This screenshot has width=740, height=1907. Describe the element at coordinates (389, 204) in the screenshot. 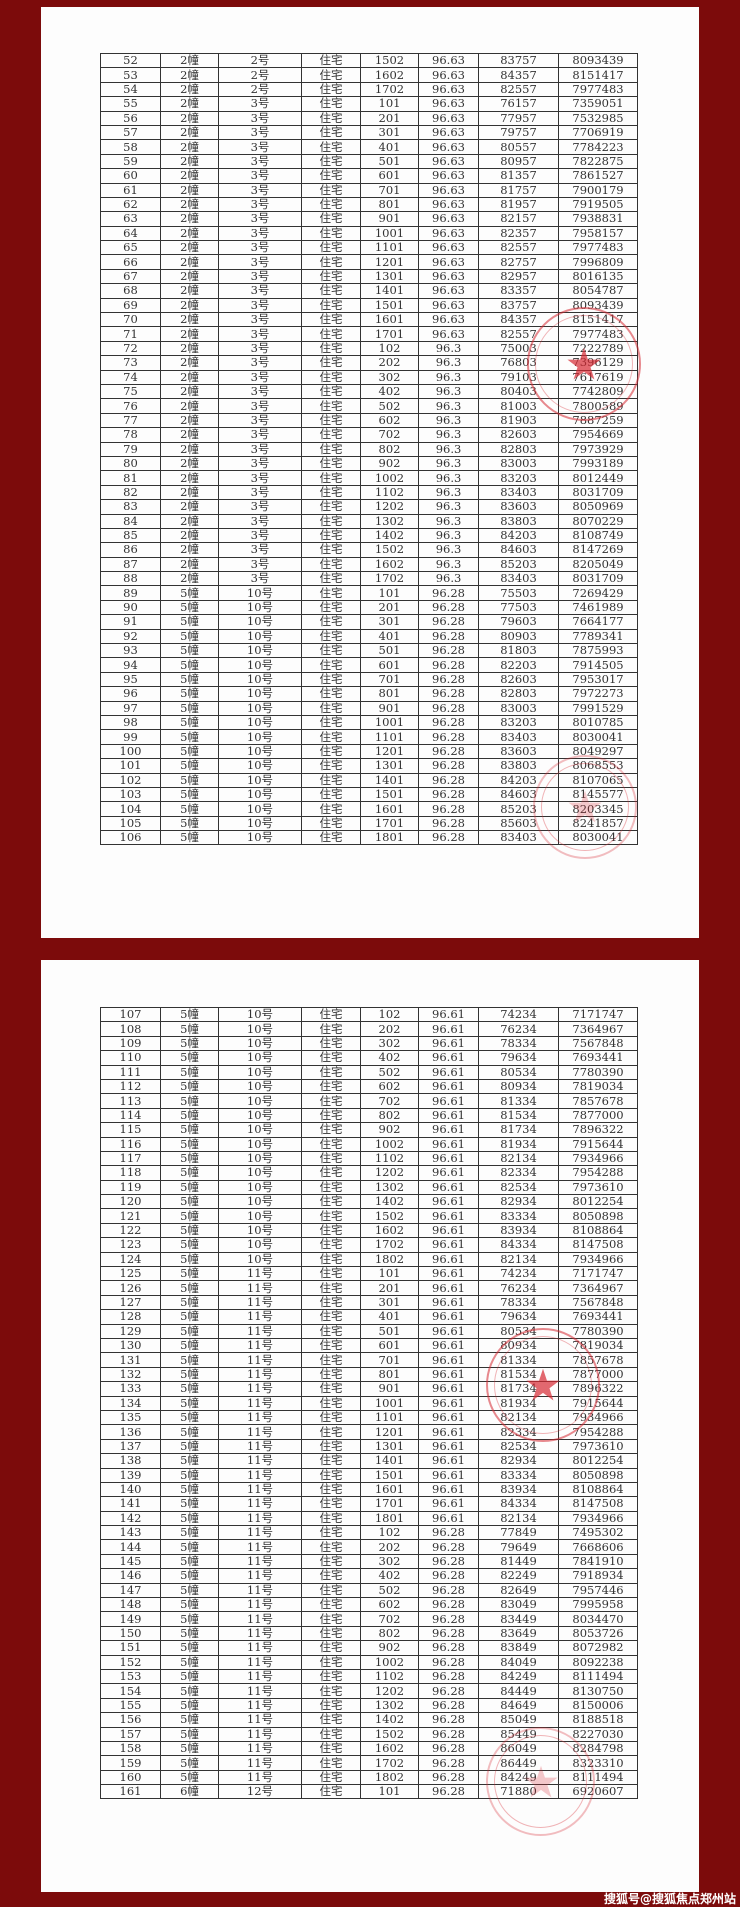

I see `room-number-cell: 801` at that location.